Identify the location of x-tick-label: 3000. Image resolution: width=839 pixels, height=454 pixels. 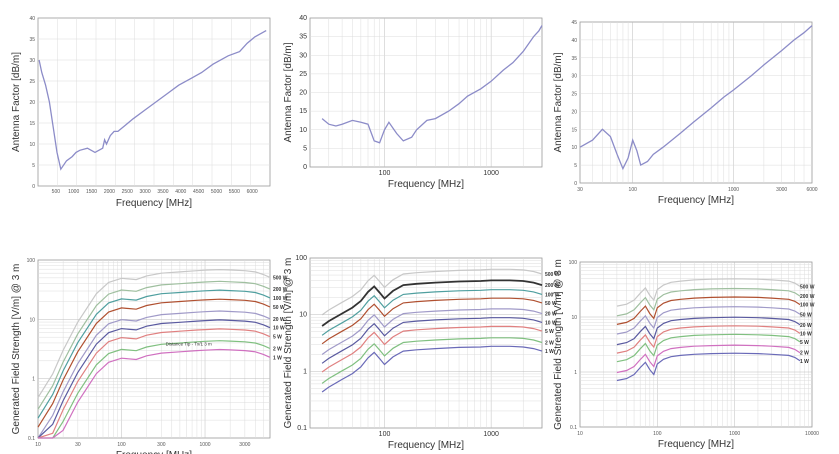
(145, 192).